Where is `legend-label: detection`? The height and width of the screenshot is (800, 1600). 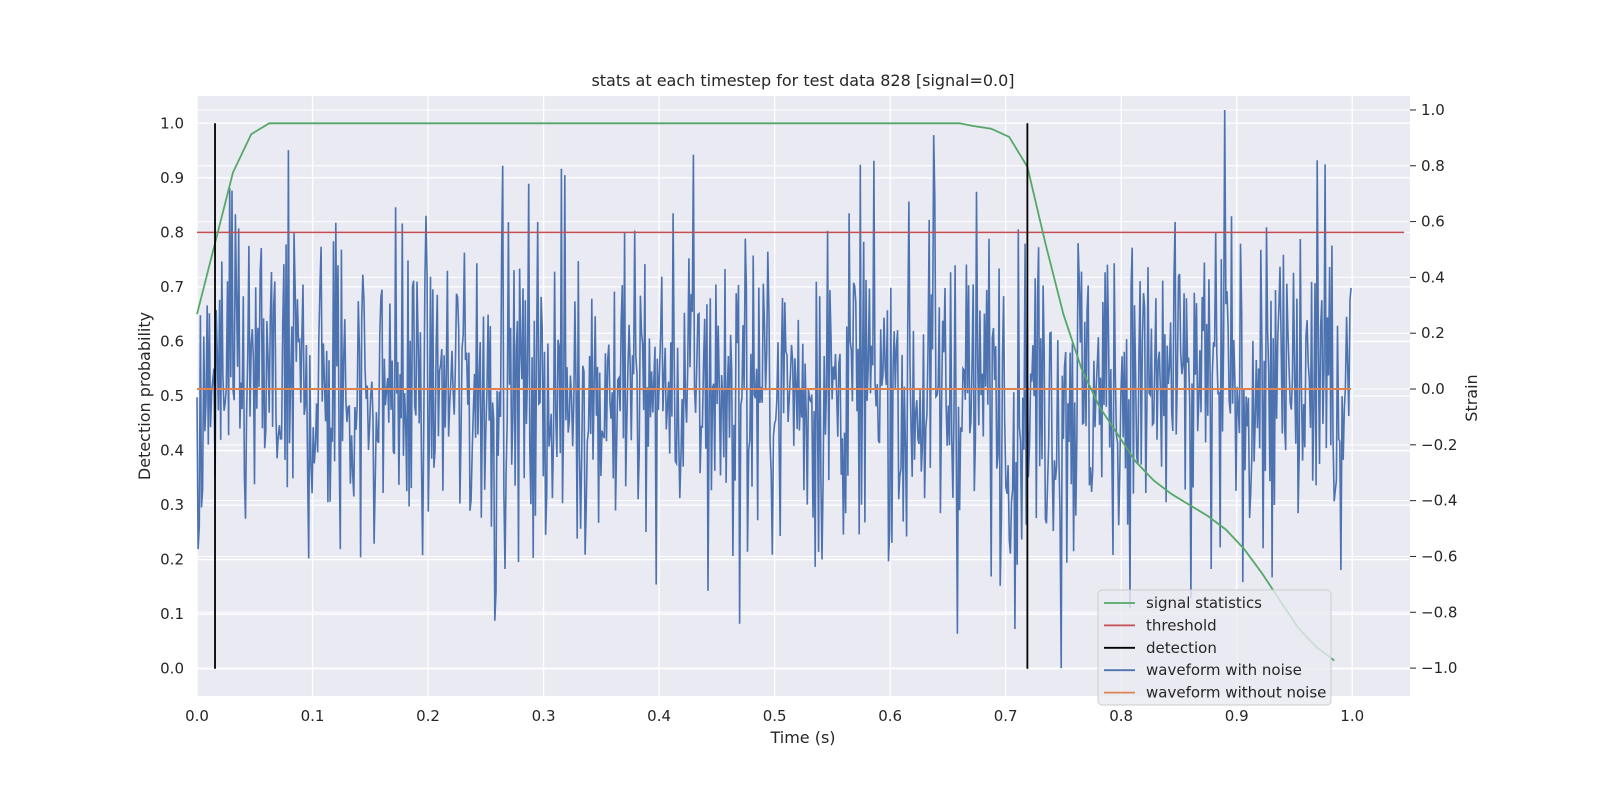 legend-label: detection is located at coordinates (1181, 648).